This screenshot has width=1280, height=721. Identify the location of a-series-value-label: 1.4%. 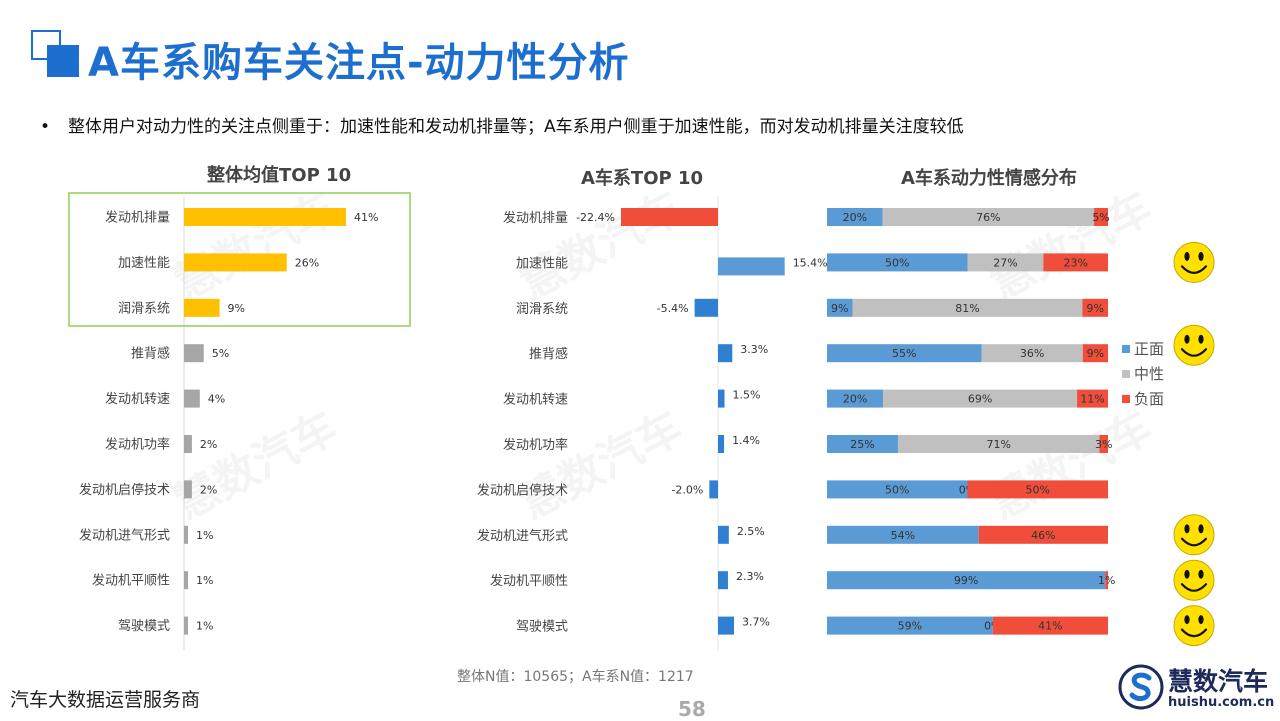
(746, 440).